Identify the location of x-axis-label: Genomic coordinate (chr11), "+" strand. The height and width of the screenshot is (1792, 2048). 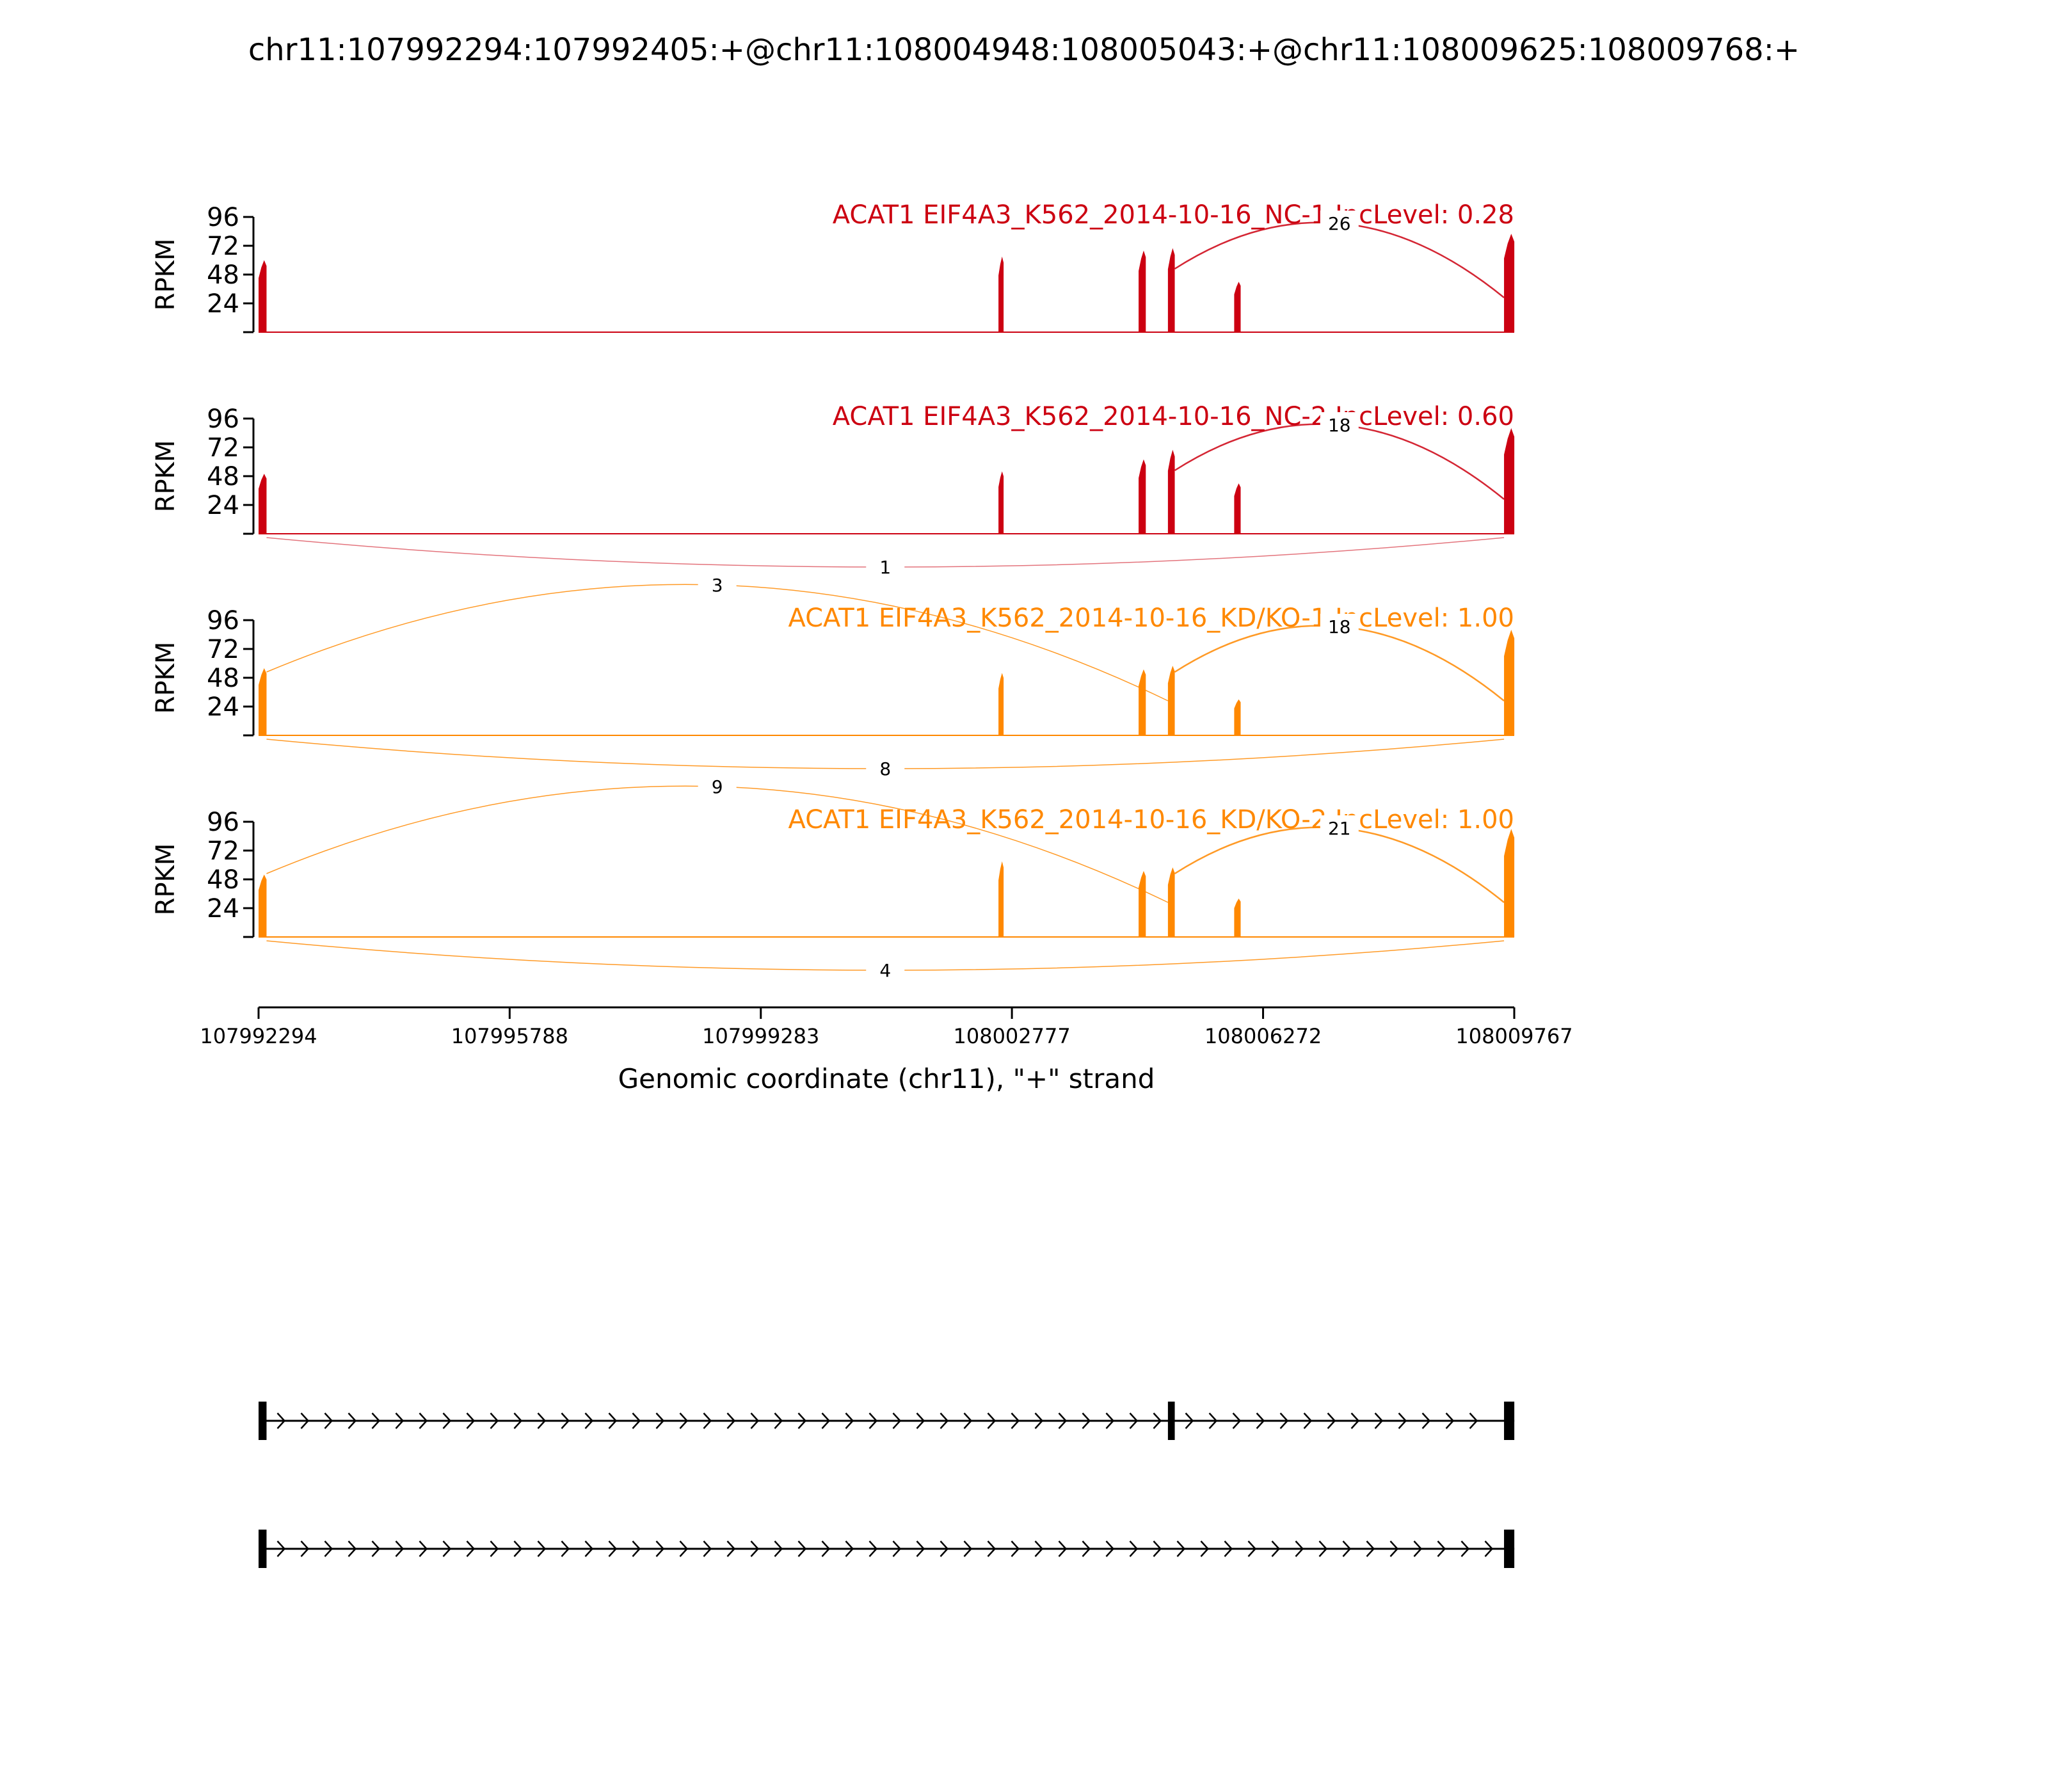
(886, 1078).